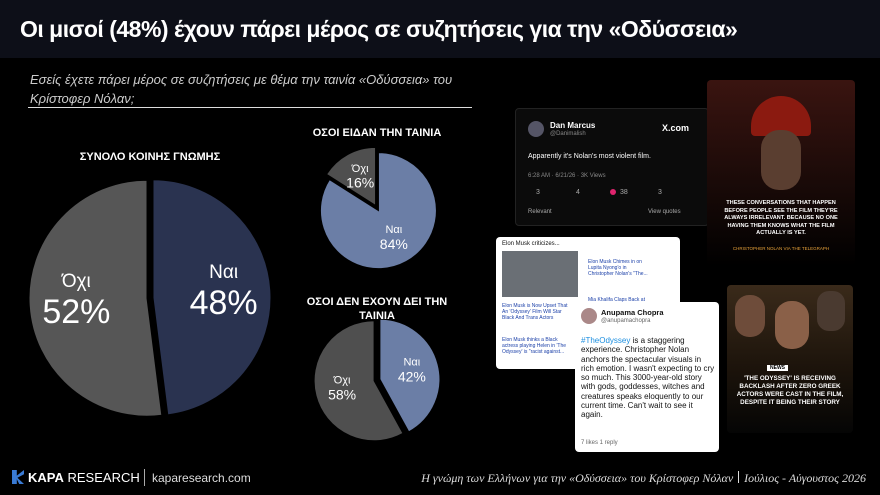  Describe the element at coordinates (616, 300) in the screenshot. I see `news-item: Mia Khalifa Claps Back at` at that location.